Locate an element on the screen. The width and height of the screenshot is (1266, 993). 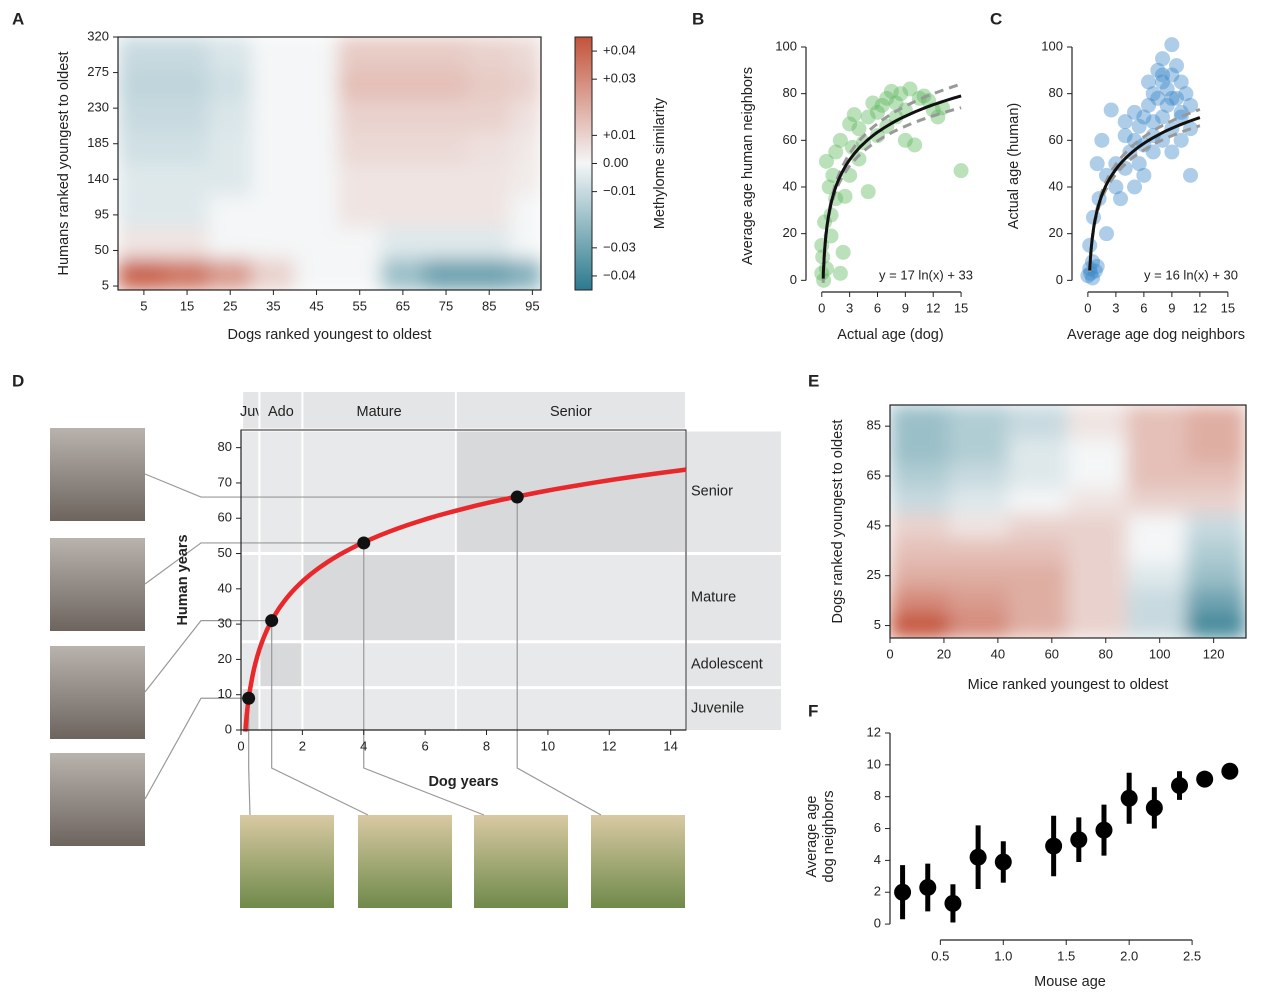
x-axis-label: Dogs ranked youngest to oldest is located at coordinates (330, 335).